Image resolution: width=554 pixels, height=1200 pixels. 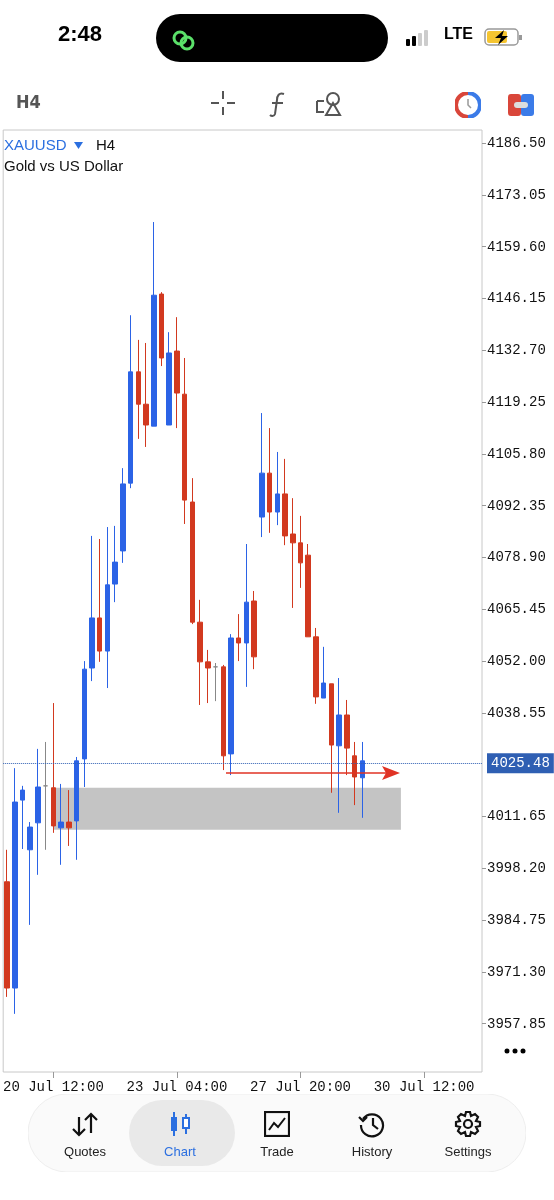 What do you see at coordinates (300, 1087) in the screenshot?
I see `x-tick-label: 27 Jul 20:00` at bounding box center [300, 1087].